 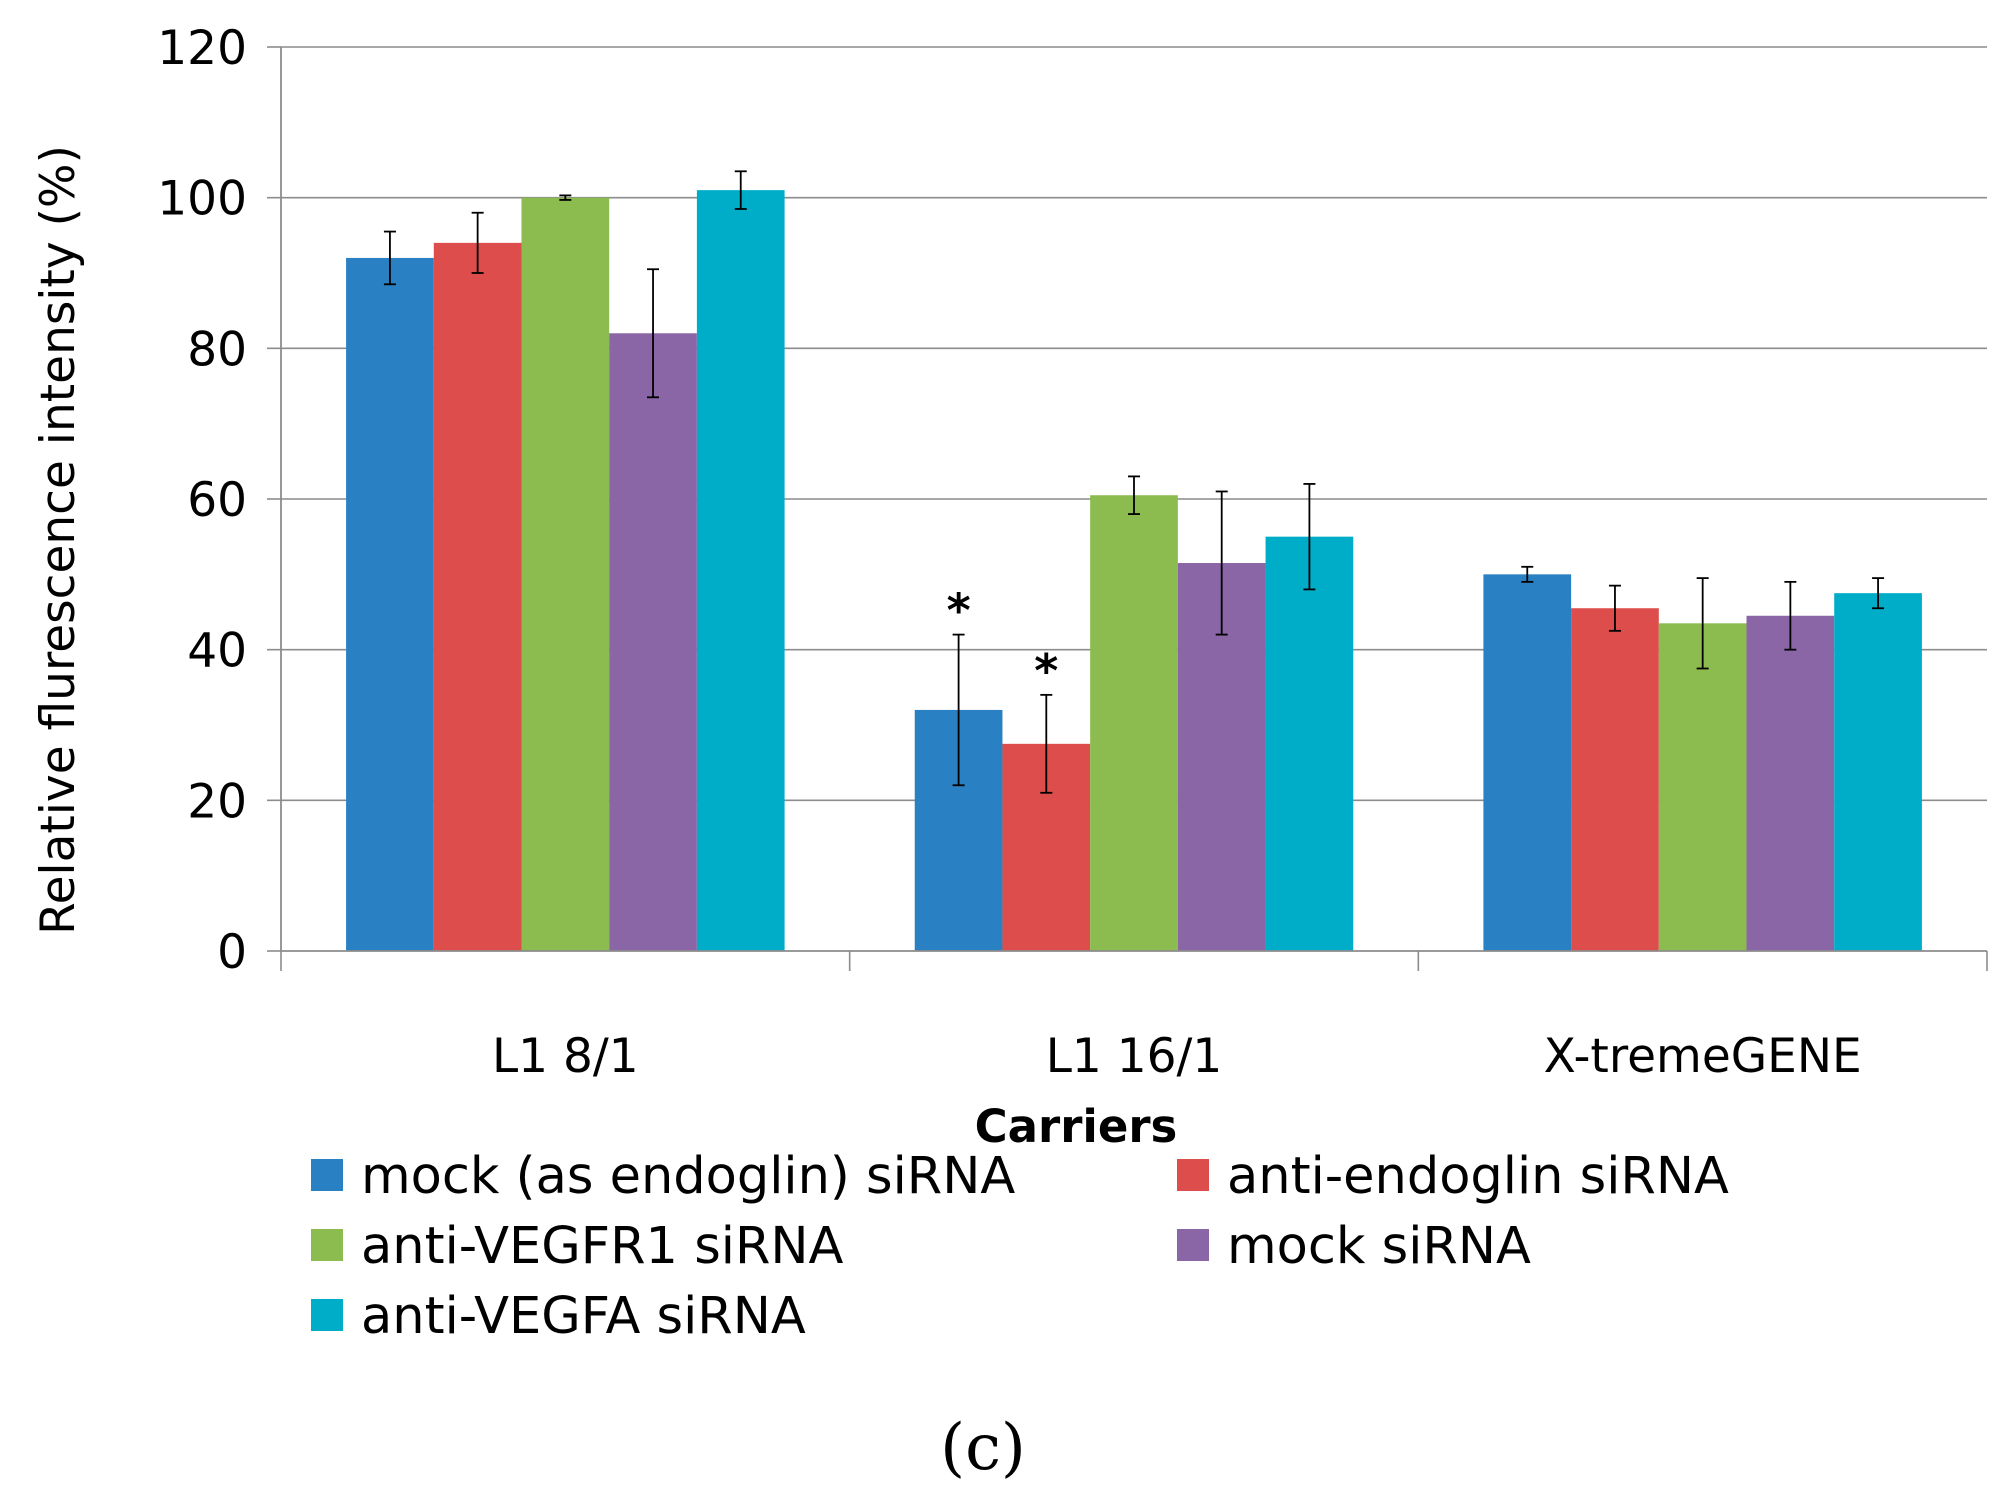 I want to click on y-tick-label: 80, so click(x=217, y=349).